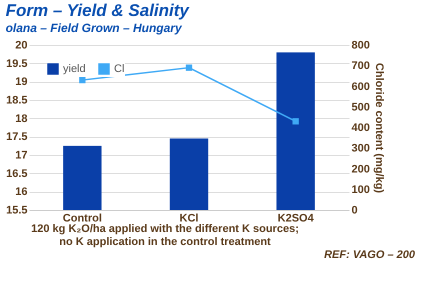  Describe the element at coordinates (361, 148) in the screenshot. I see `y2-tick-label: 300` at that location.